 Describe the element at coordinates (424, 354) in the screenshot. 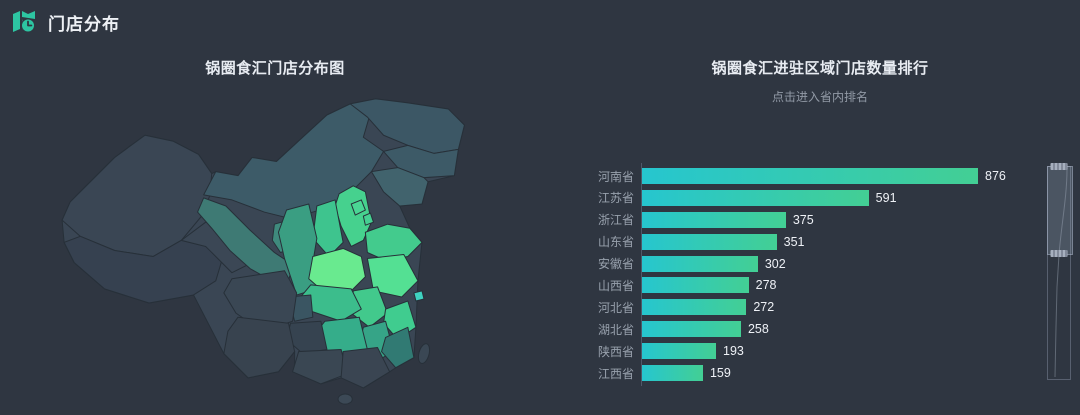

I see `province-taiwan` at that location.